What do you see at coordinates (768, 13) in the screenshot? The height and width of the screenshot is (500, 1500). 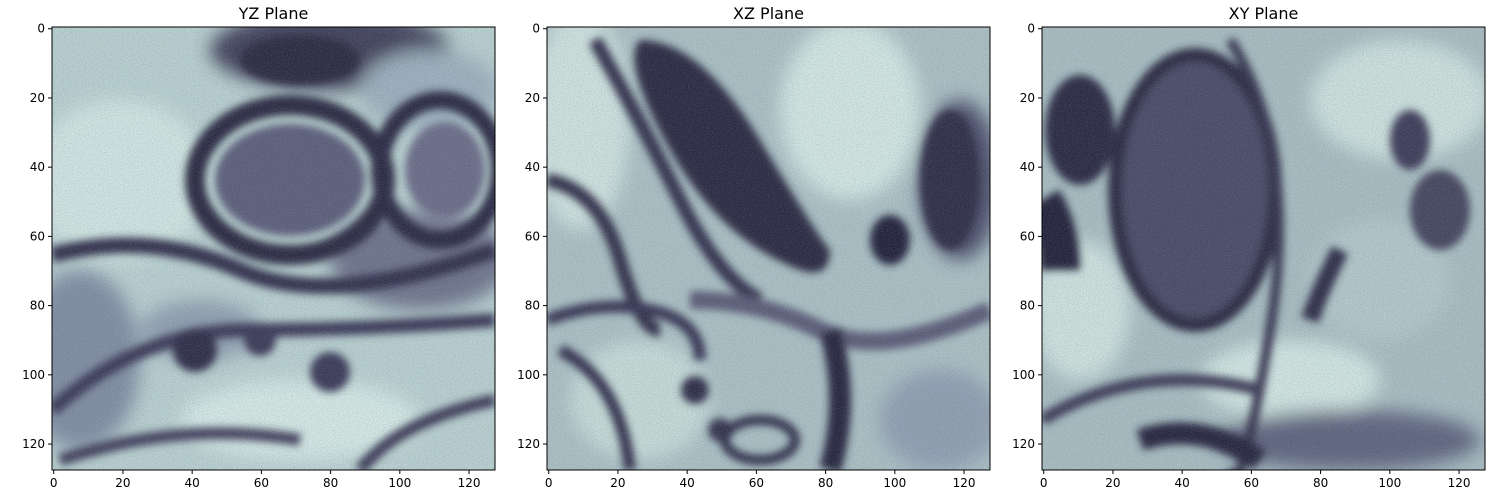 I see `panel-title: XZ Plane` at bounding box center [768, 13].